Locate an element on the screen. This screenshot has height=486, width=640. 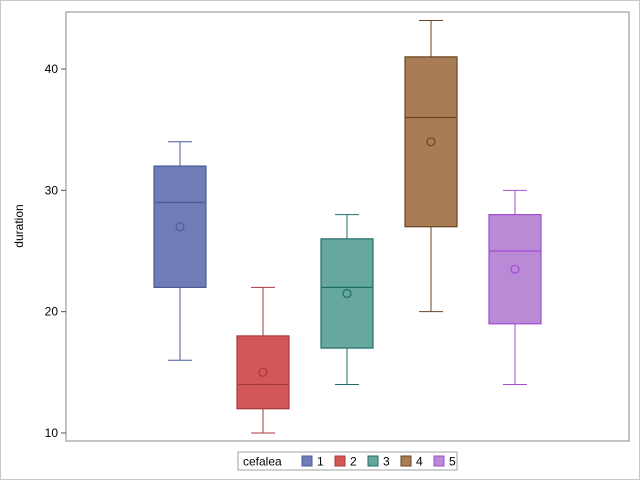
y-tick-label-20: 20 is located at coordinates (52, 312).